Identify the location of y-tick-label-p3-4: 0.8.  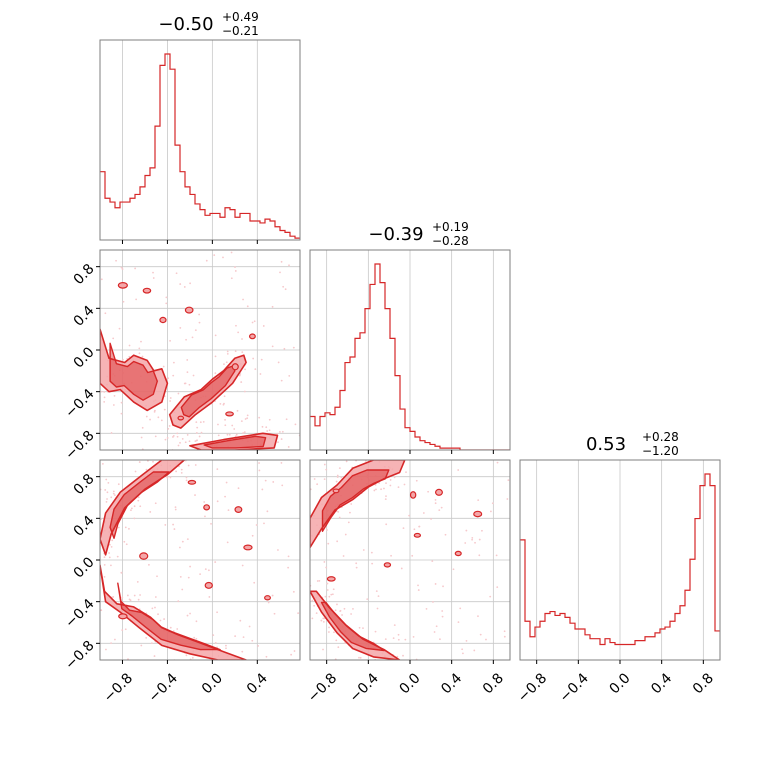
(84, 484).